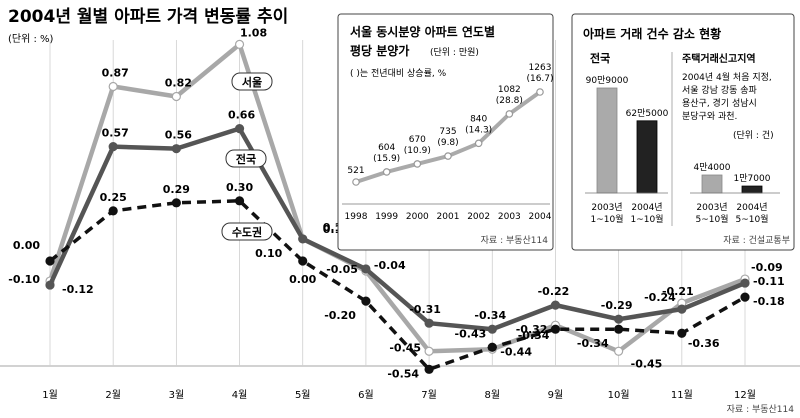 The width and height of the screenshot is (800, 418). I want to click on price-value-label: 735, so click(447, 132).